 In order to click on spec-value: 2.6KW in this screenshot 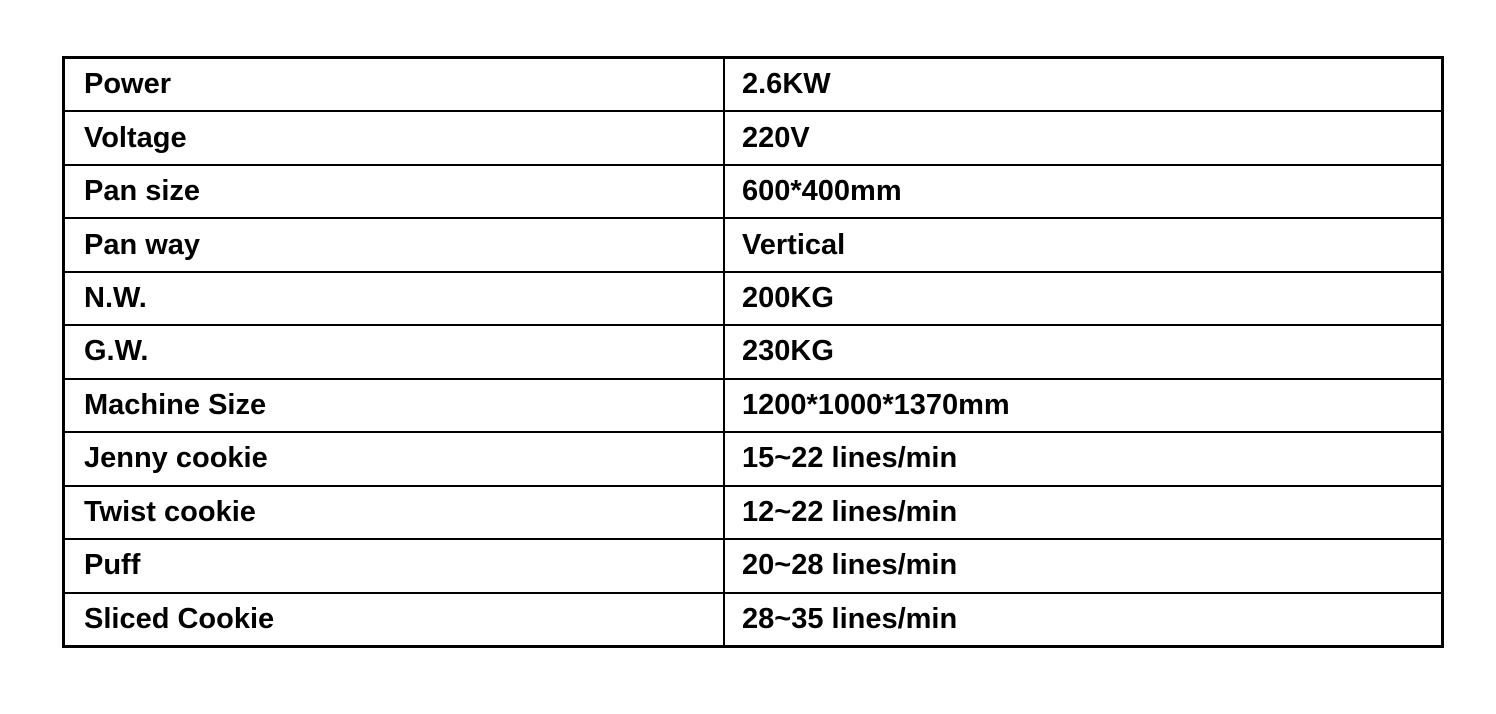, I will do `click(786, 84)`.